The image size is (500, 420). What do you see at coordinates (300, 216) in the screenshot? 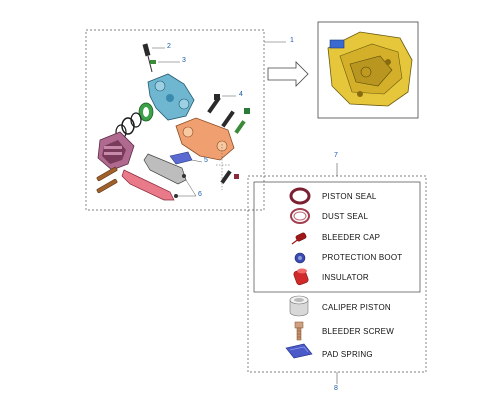
I see `dust-seal-icon` at bounding box center [300, 216].